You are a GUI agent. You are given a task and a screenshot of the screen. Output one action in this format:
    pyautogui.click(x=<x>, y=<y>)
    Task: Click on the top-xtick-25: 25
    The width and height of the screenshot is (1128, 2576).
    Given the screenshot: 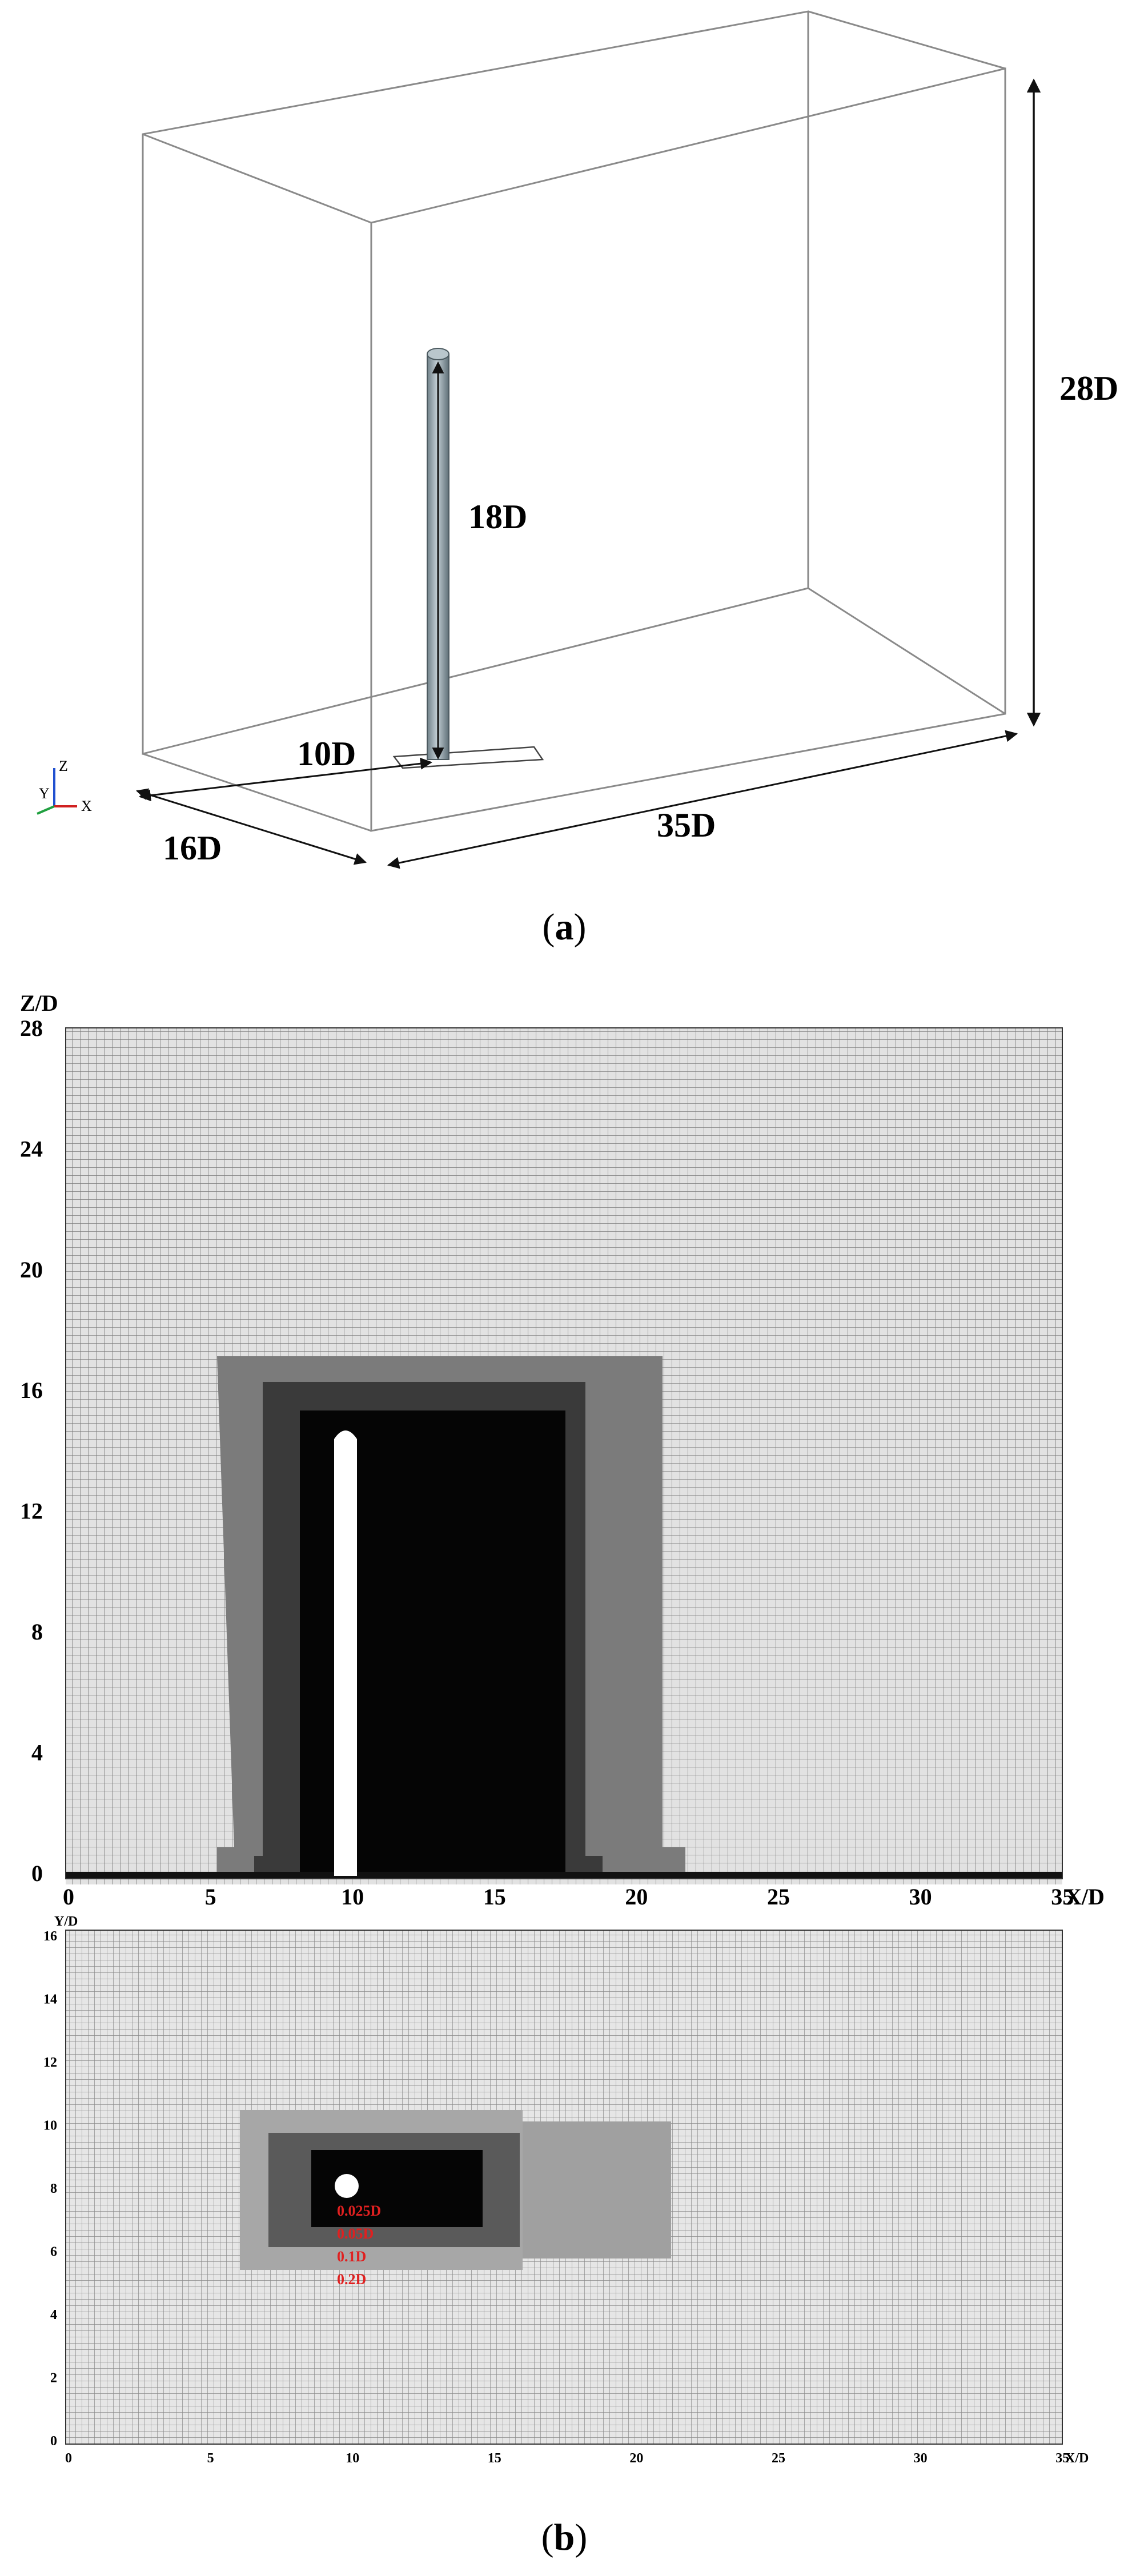 What is the action you would take?
    pyautogui.click(x=778, y=2458)
    